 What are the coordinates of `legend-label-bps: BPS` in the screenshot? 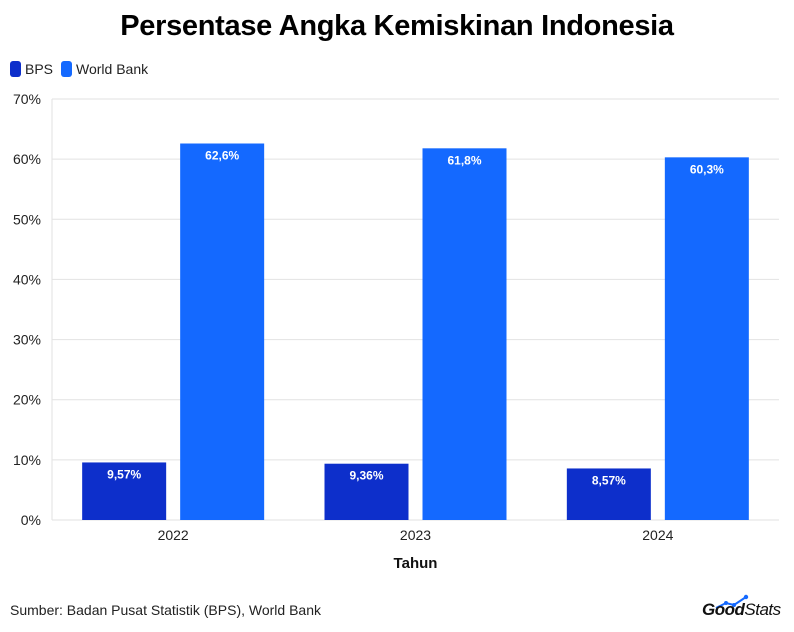 It's located at (39, 69).